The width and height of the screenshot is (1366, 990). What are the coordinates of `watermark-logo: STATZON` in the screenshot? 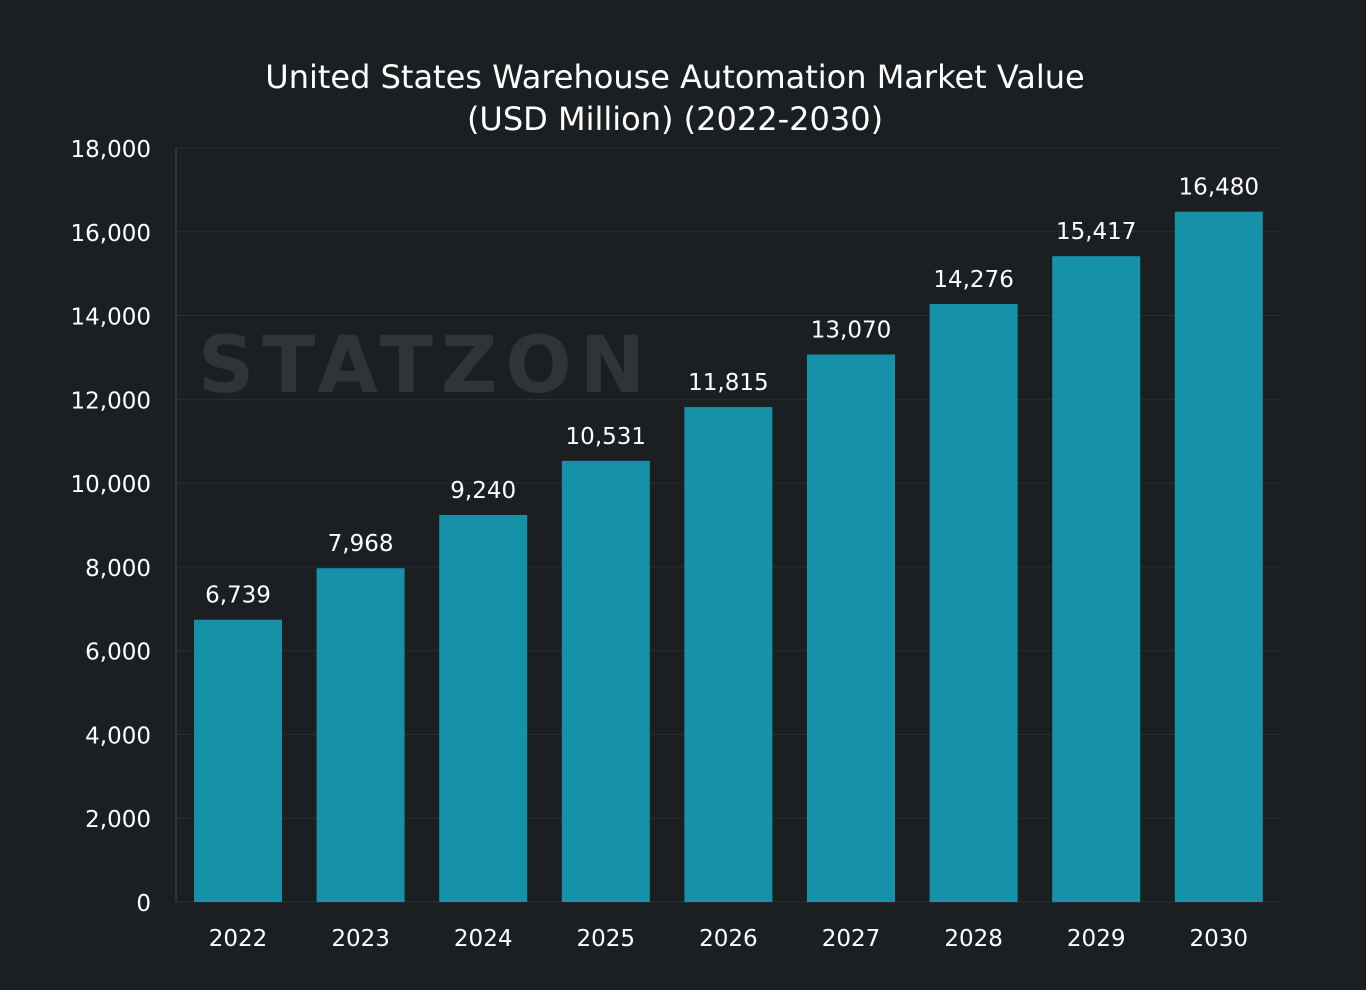 It's located at (425, 366).